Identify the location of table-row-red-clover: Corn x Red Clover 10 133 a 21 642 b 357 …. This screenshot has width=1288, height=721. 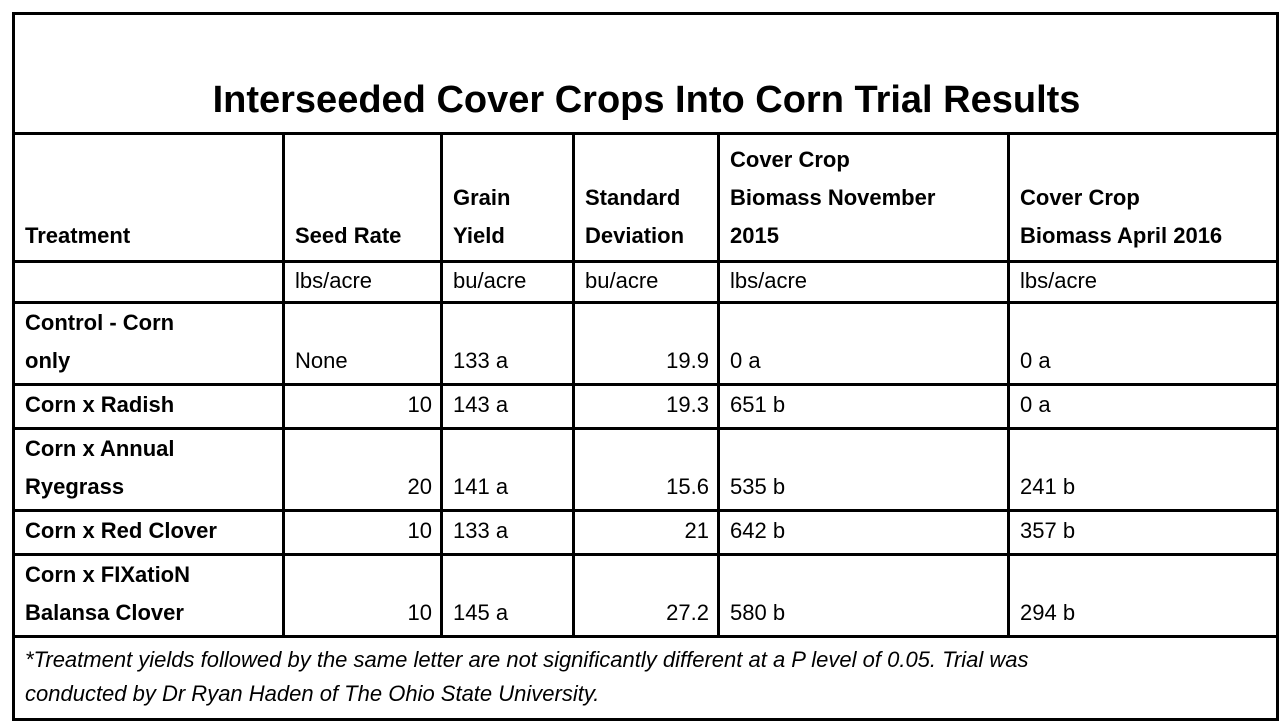
(646, 532).